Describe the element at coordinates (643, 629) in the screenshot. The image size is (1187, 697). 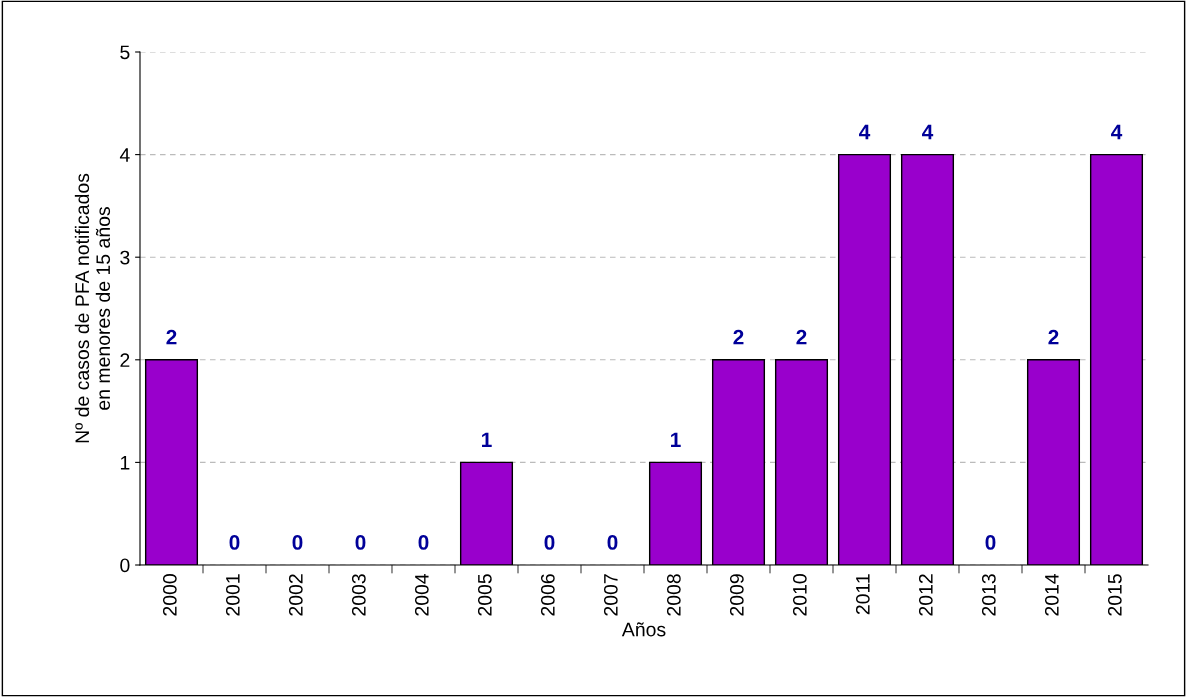
I see `x-axis-title: Años` at that location.